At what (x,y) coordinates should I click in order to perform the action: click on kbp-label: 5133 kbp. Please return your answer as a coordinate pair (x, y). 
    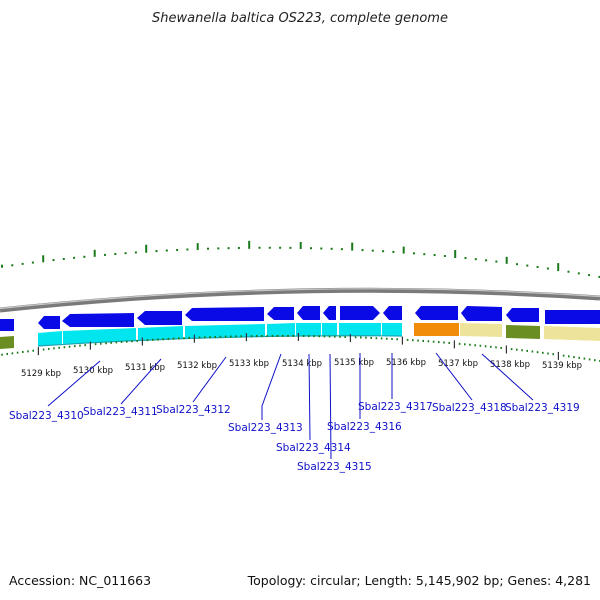
    Looking at the image, I should click on (249, 364).